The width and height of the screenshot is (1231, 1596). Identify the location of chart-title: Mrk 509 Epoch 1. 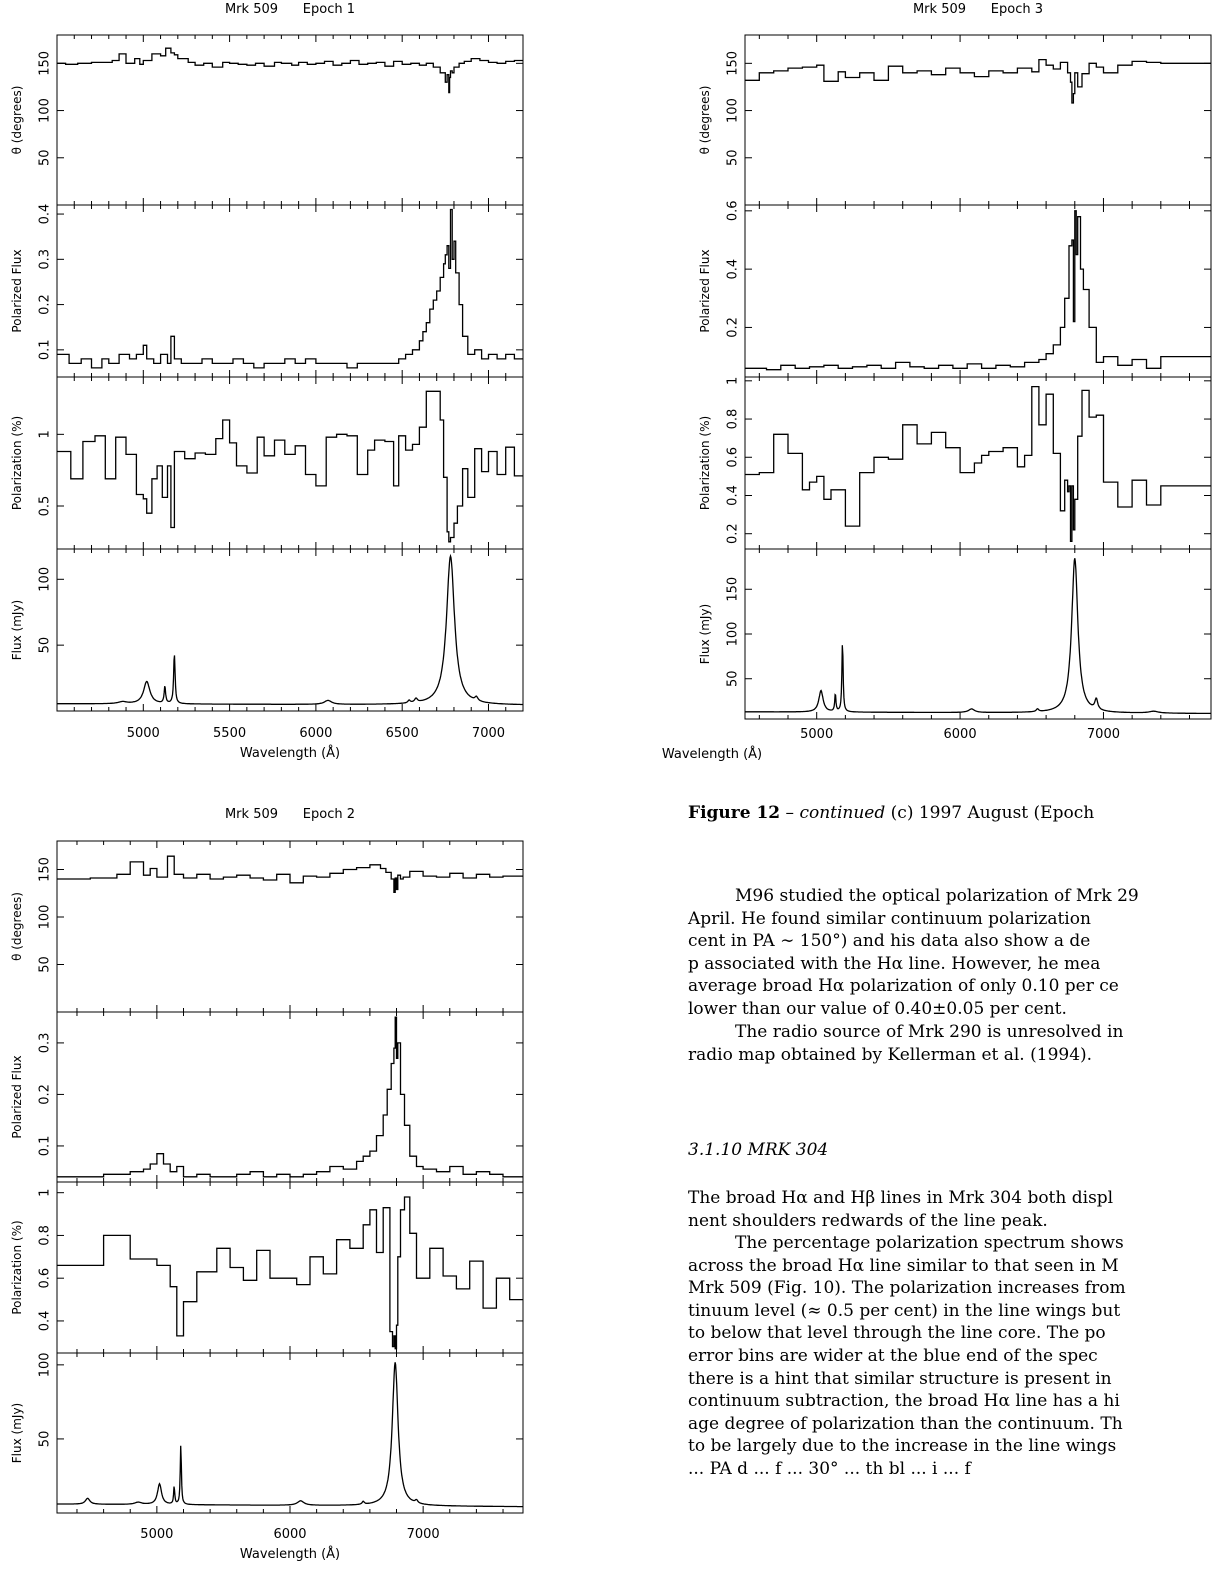
(290, 9).